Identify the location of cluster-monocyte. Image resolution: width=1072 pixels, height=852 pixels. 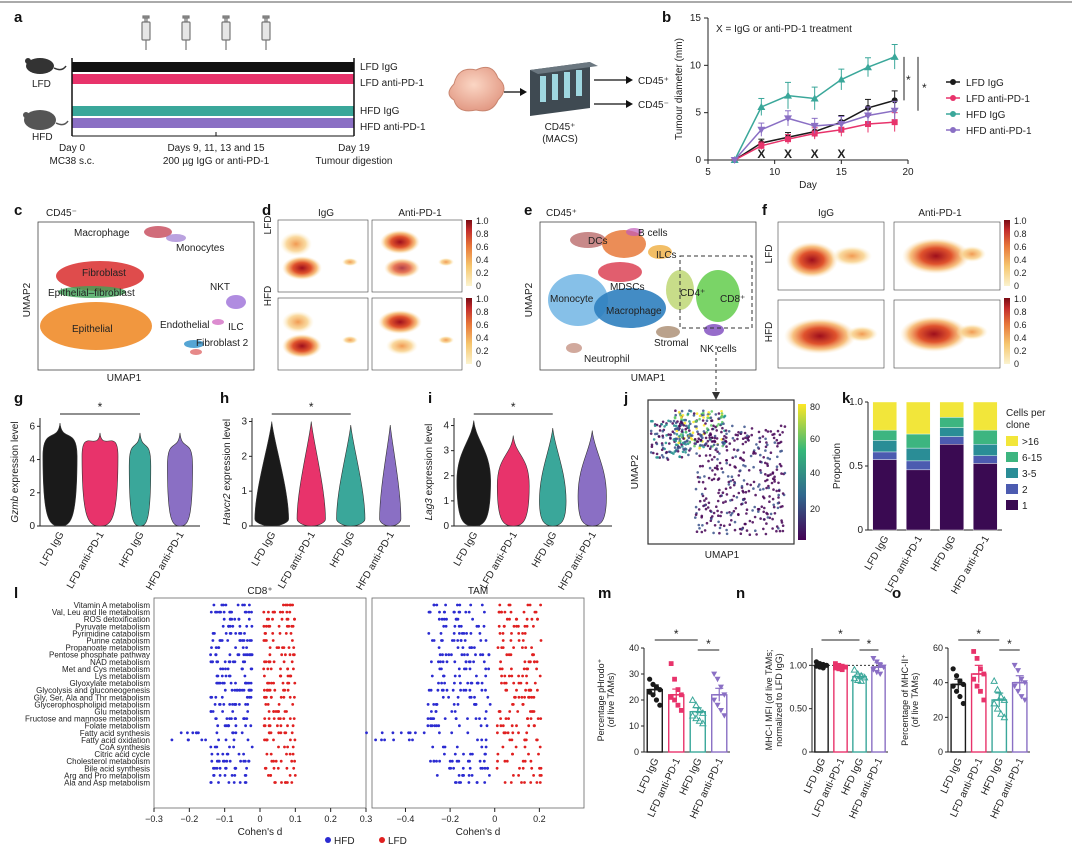
(578, 300).